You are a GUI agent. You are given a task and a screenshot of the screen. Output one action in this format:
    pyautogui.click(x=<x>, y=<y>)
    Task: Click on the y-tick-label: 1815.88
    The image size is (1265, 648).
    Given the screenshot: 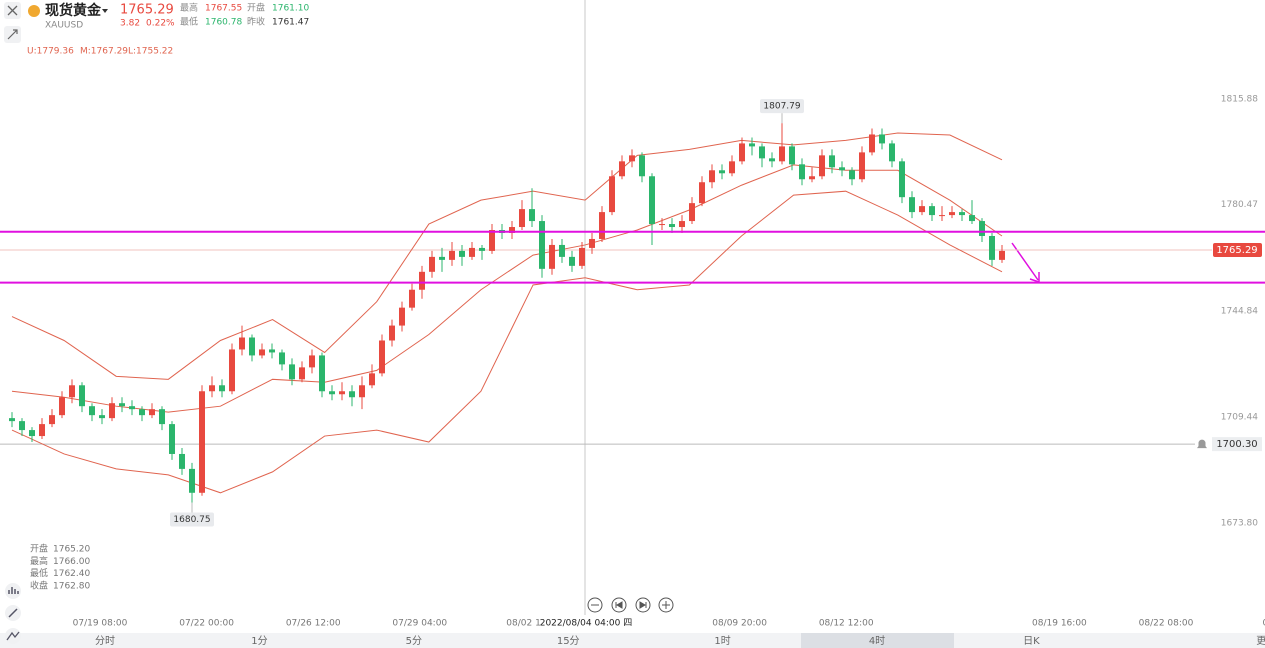 What is the action you would take?
    pyautogui.click(x=1239, y=99)
    